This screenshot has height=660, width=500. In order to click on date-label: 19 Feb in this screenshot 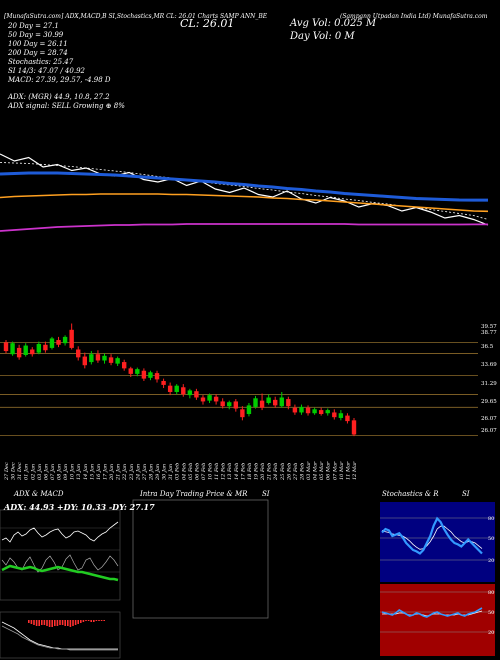, I will do `click(257, 471)`.